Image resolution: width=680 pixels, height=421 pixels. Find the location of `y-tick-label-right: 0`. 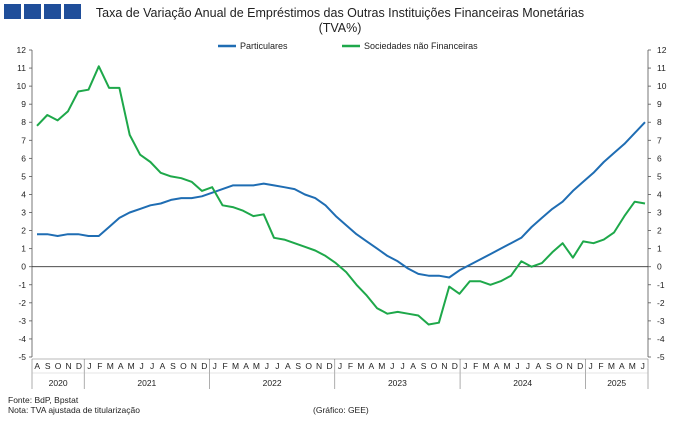

y-tick-label-right: 0 is located at coordinates (659, 267).